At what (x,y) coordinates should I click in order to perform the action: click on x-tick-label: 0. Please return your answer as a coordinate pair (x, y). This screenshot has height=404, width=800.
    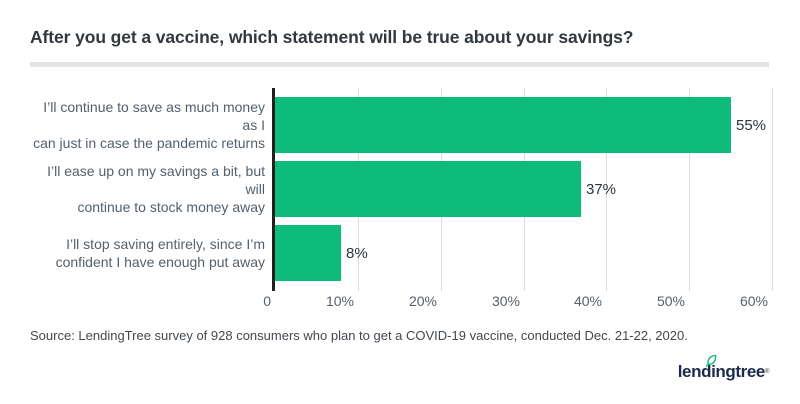
    Looking at the image, I should click on (267, 301).